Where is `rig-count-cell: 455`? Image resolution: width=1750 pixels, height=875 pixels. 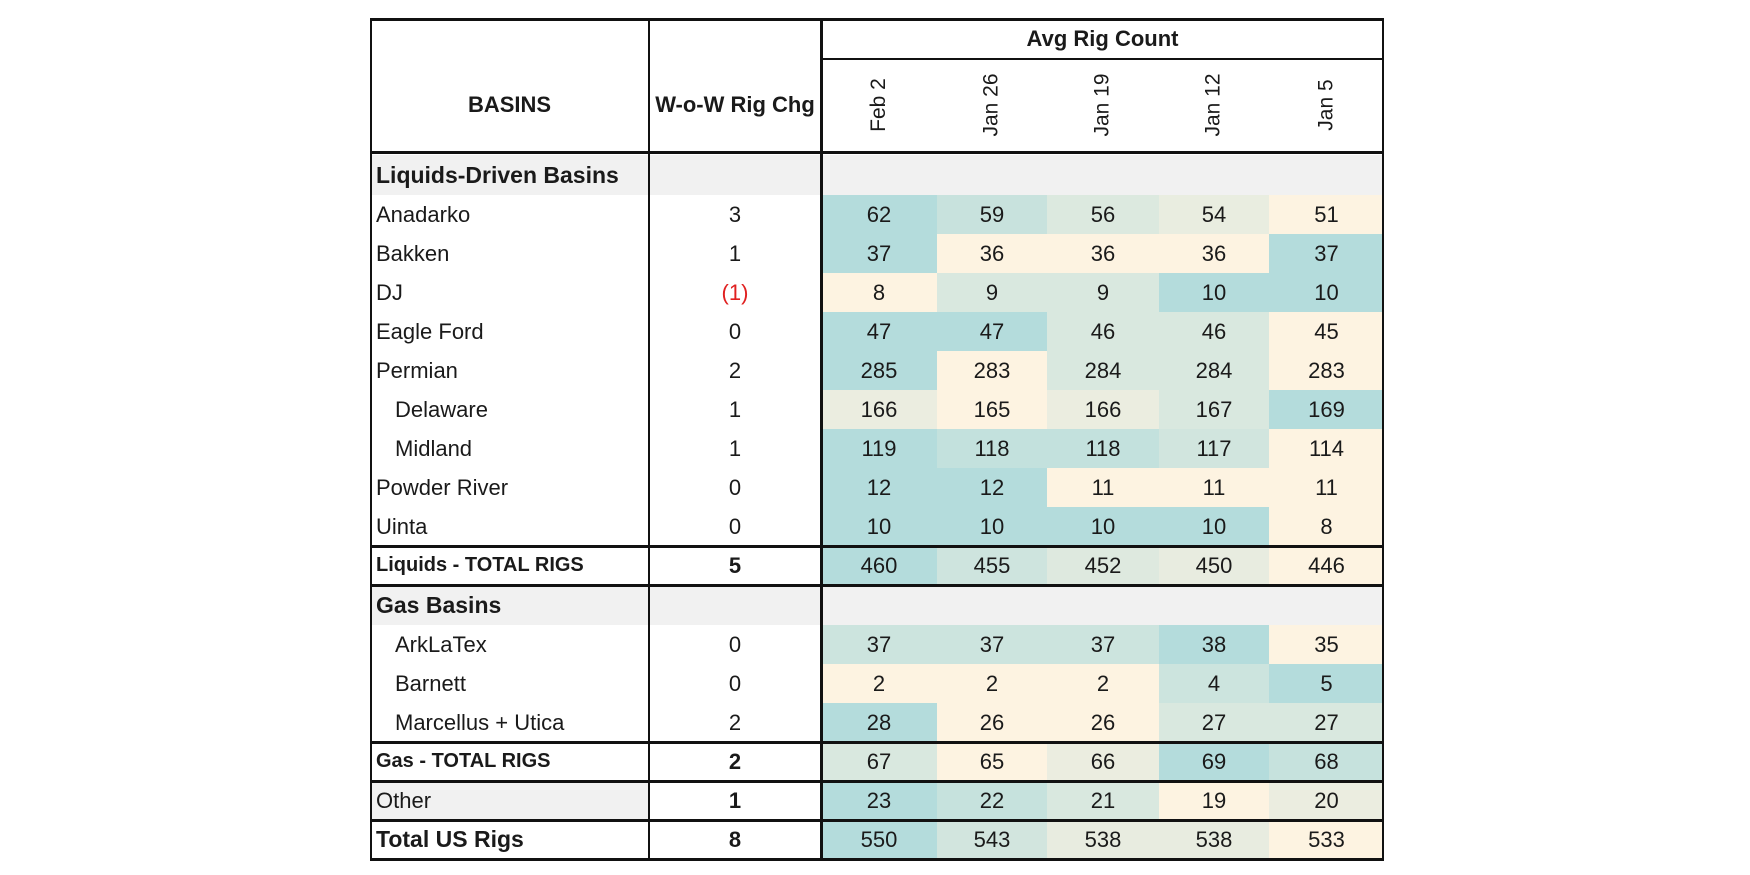
rig-count-cell: 455 is located at coordinates (992, 565).